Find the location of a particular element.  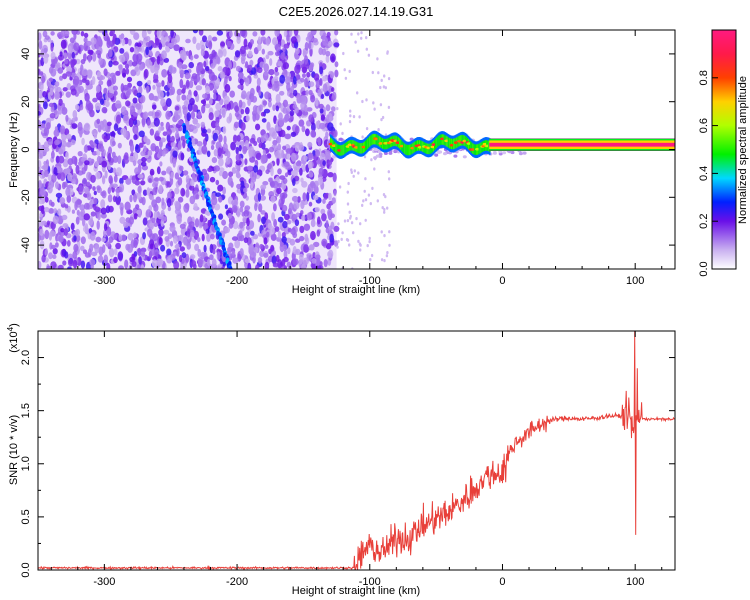

colorbar-tick-label: 0.8 is located at coordinates (704, 77).